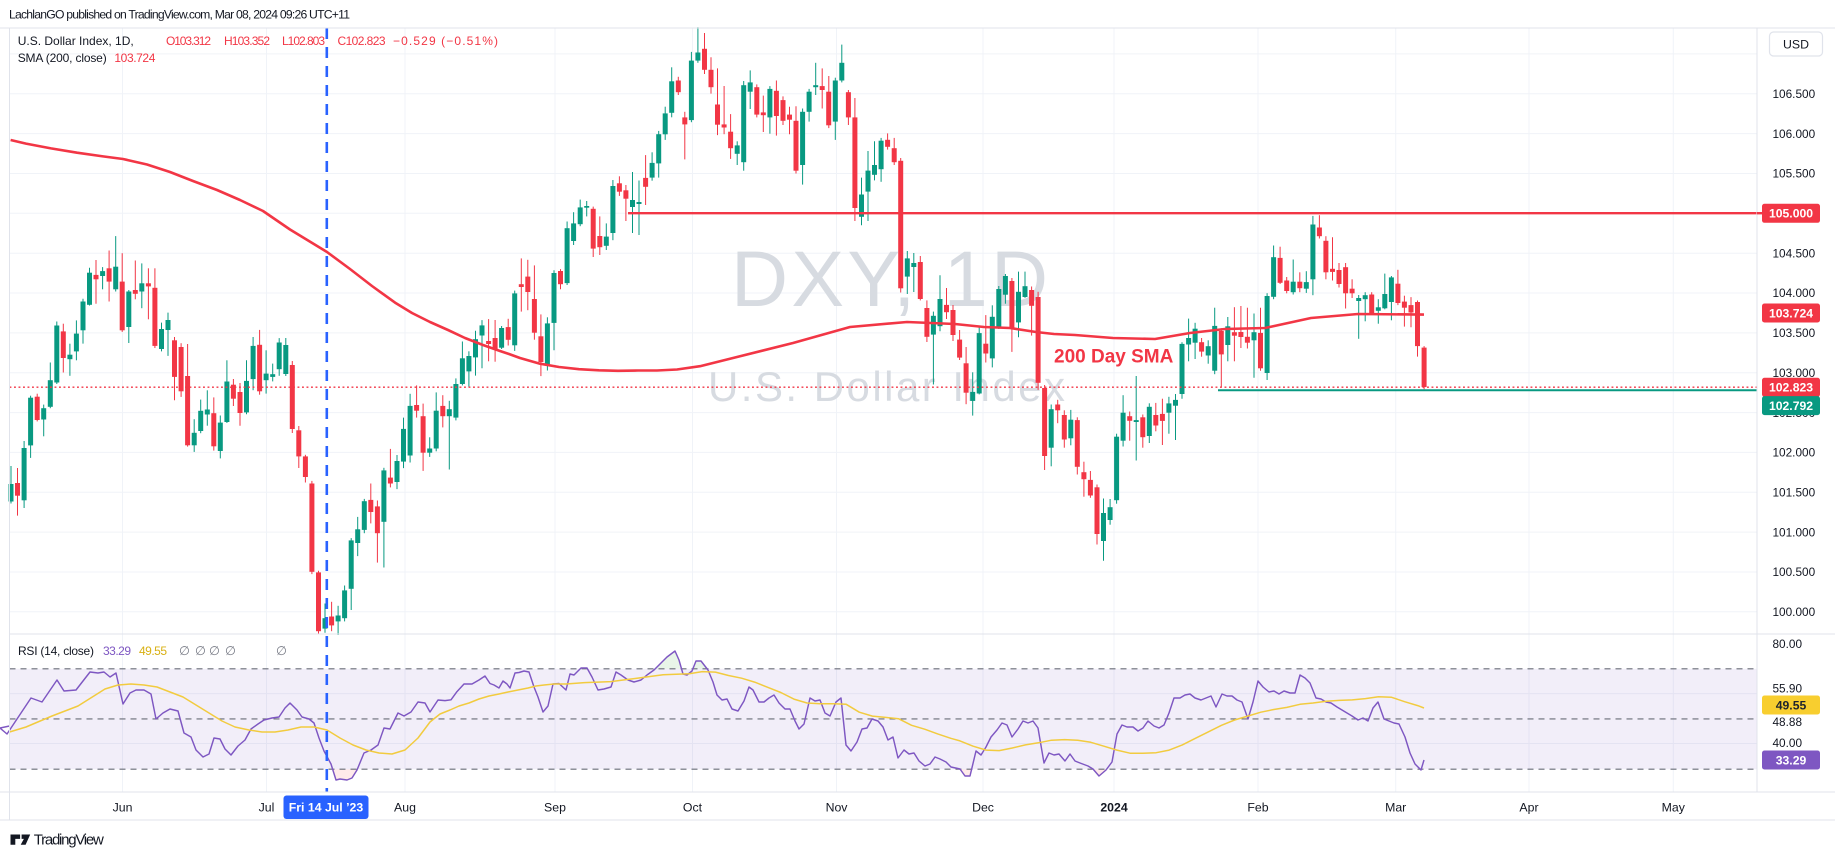 The image size is (1835, 857). What do you see at coordinates (1788, 722) in the screenshot?
I see `svg-text: 48.88` at bounding box center [1788, 722].